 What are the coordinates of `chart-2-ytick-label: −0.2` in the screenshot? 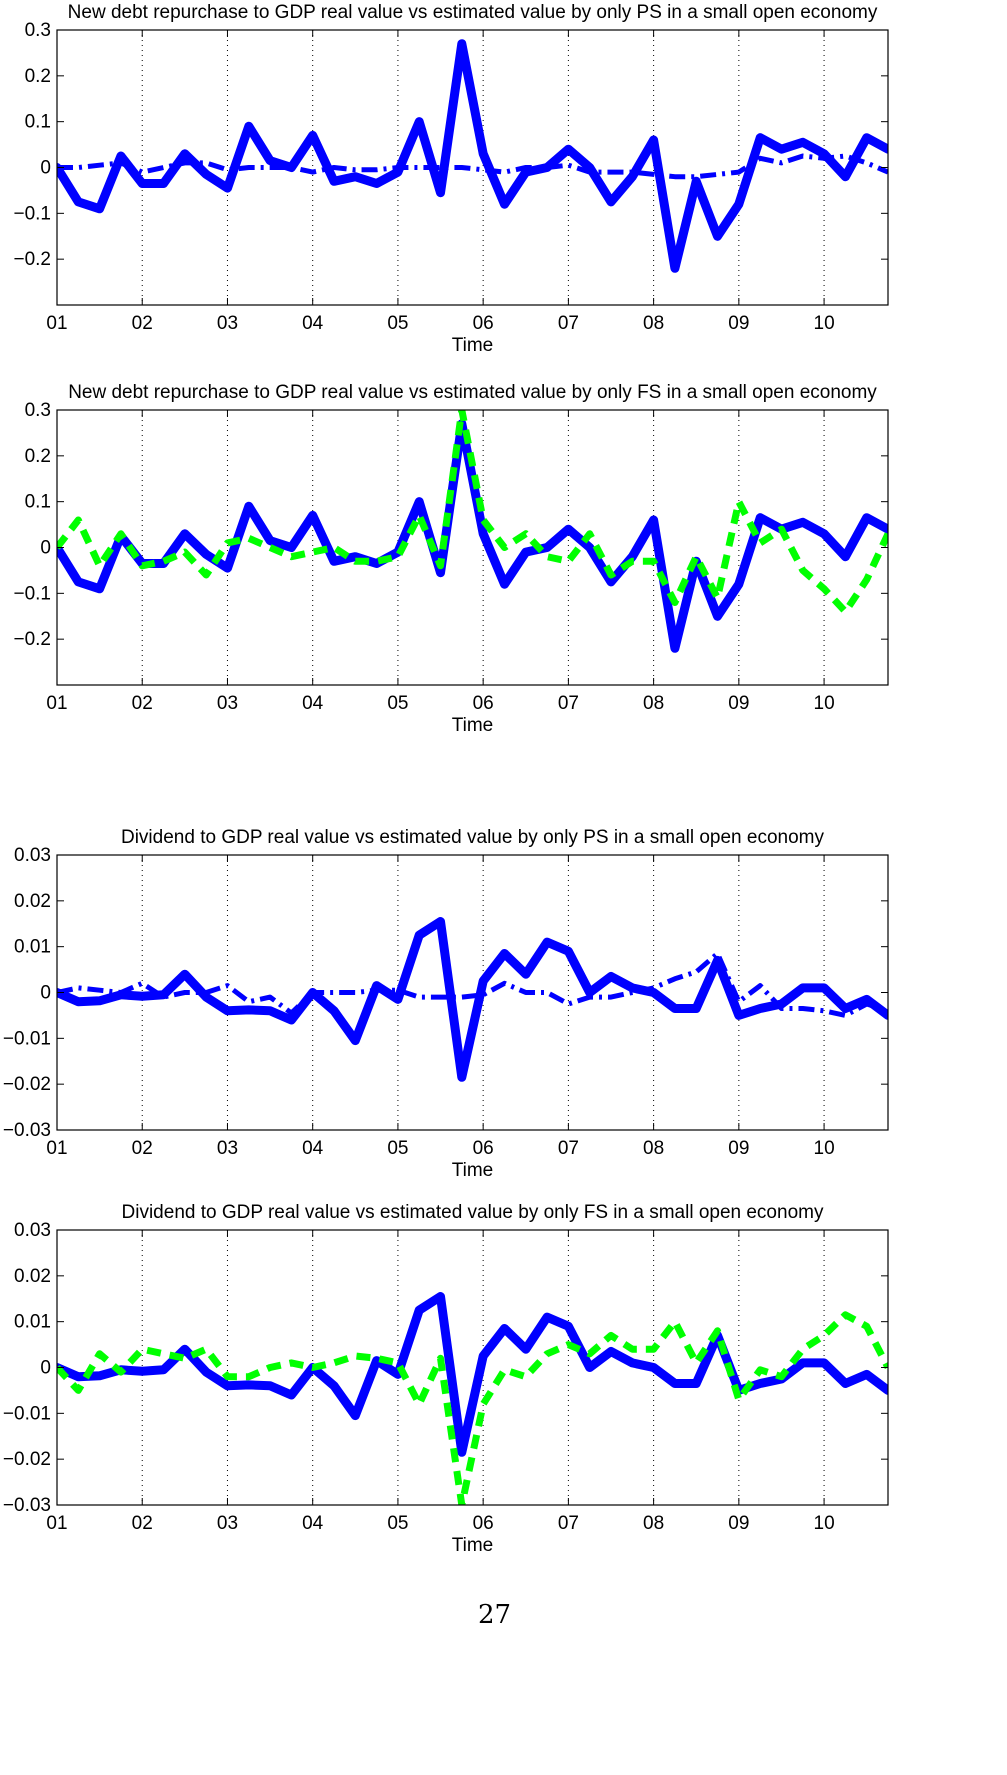 It's located at (32, 639).